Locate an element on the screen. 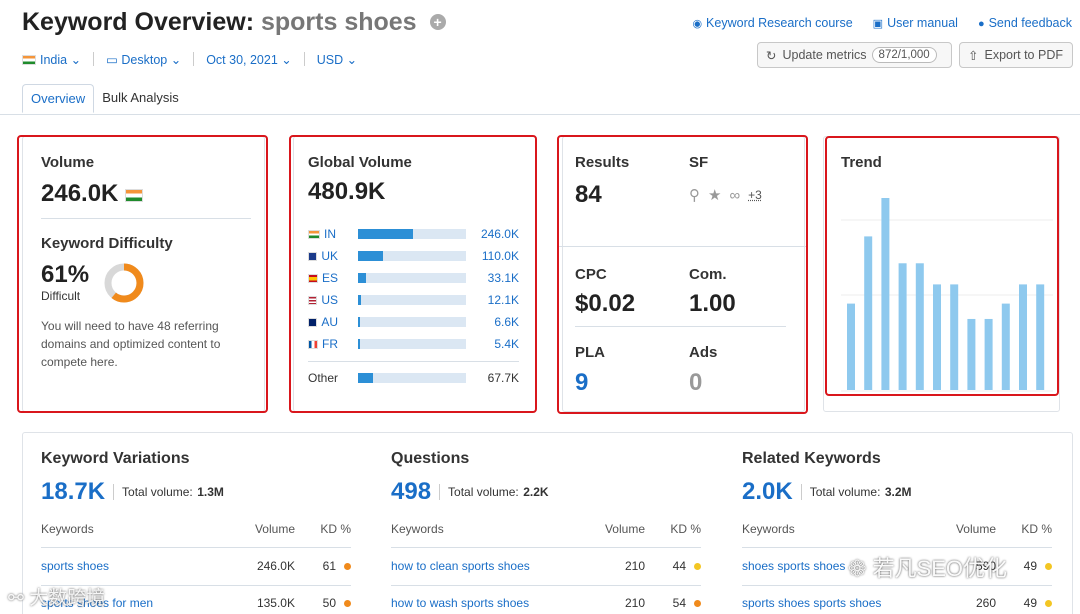 The height and width of the screenshot is (614, 1080). country-select: India ⌄ is located at coordinates (51, 59).